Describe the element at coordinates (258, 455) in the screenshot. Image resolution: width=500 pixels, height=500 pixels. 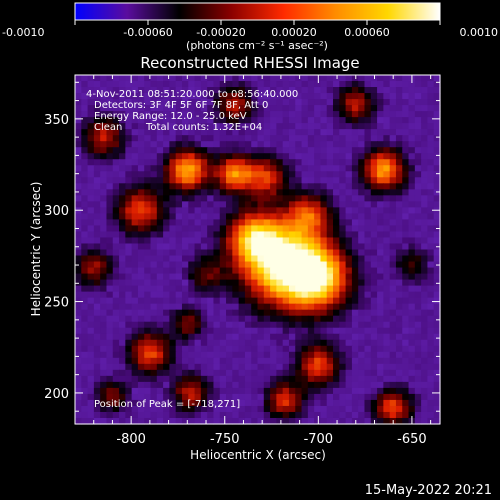
I see `x-axis-label: Heliocentric X (arcsec)` at that location.